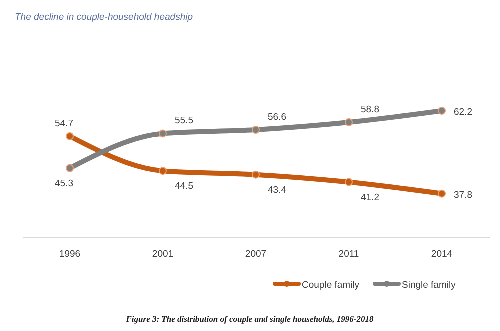 The height and width of the screenshot is (331, 500). What do you see at coordinates (64, 124) in the screenshot?
I see `data-label: 54.7` at bounding box center [64, 124].